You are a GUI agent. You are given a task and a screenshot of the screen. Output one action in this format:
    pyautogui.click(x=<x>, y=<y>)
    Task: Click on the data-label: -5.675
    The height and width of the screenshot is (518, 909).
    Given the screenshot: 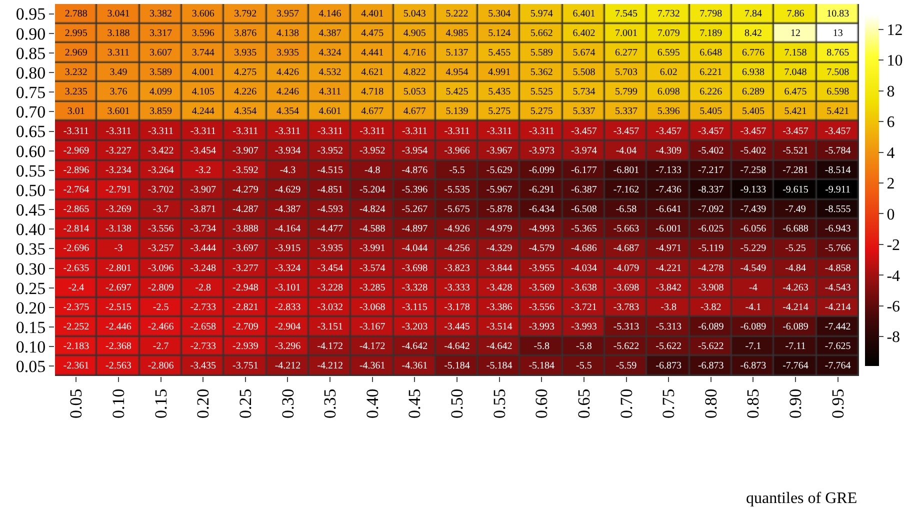 What is the action you would take?
    pyautogui.click(x=457, y=210)
    